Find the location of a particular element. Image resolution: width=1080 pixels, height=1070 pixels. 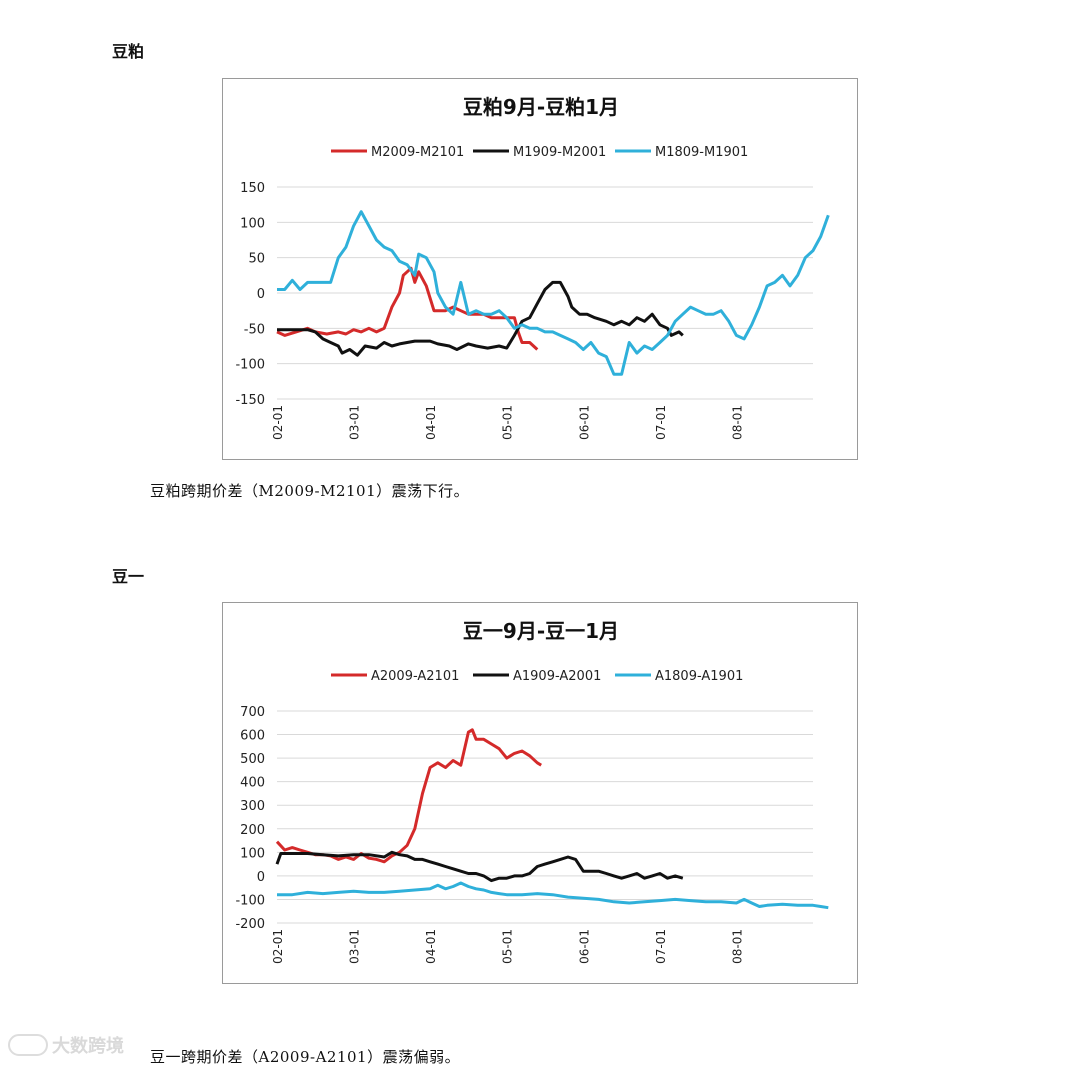

section-label-soybean: 豆一 is located at coordinates (128, 576).